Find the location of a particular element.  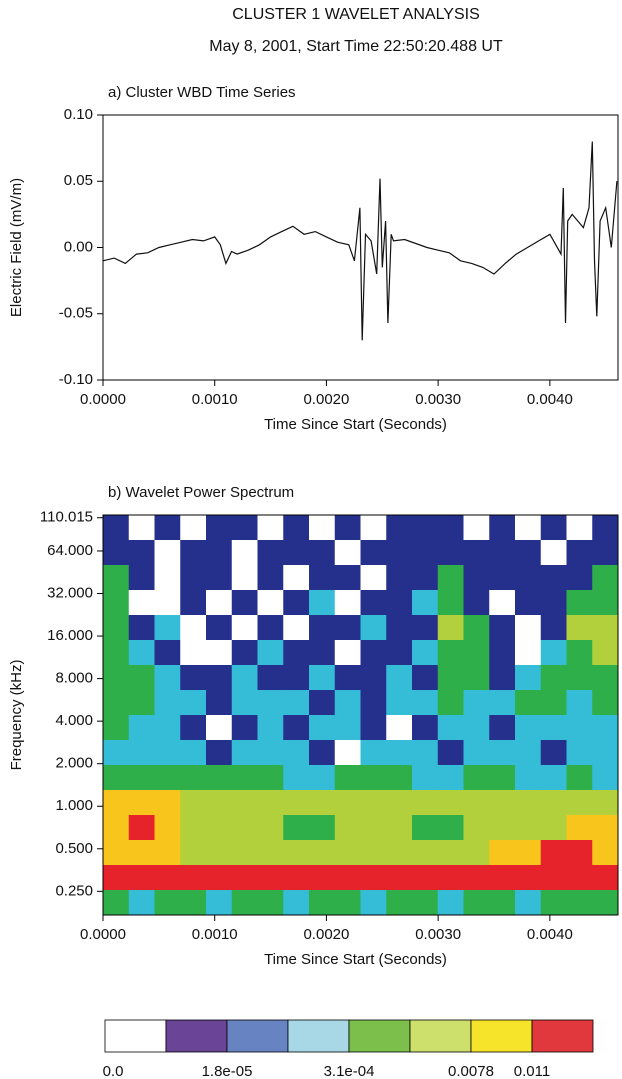

x-axis-label: Time Since Start (Seconds) is located at coordinates (355, 959).